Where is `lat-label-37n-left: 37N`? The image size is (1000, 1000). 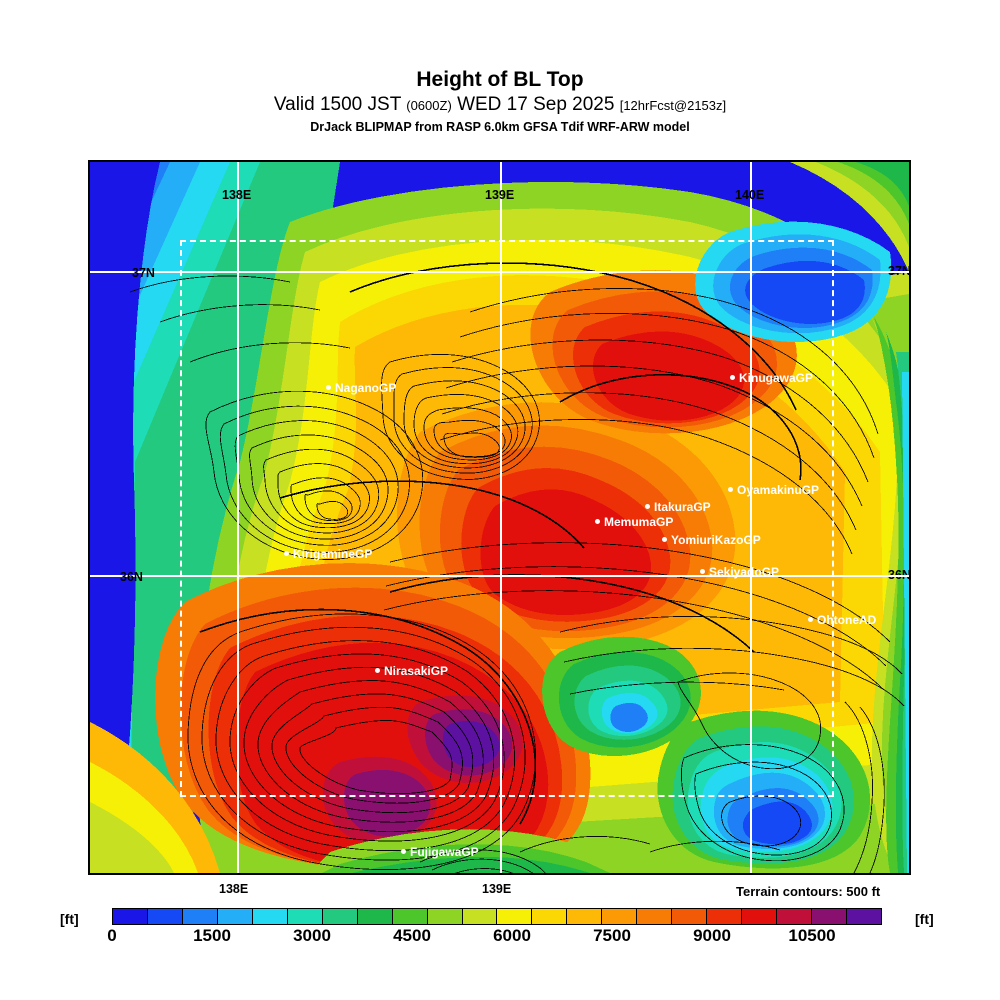
lat-label-37n-left: 37N is located at coordinates (143, 273).